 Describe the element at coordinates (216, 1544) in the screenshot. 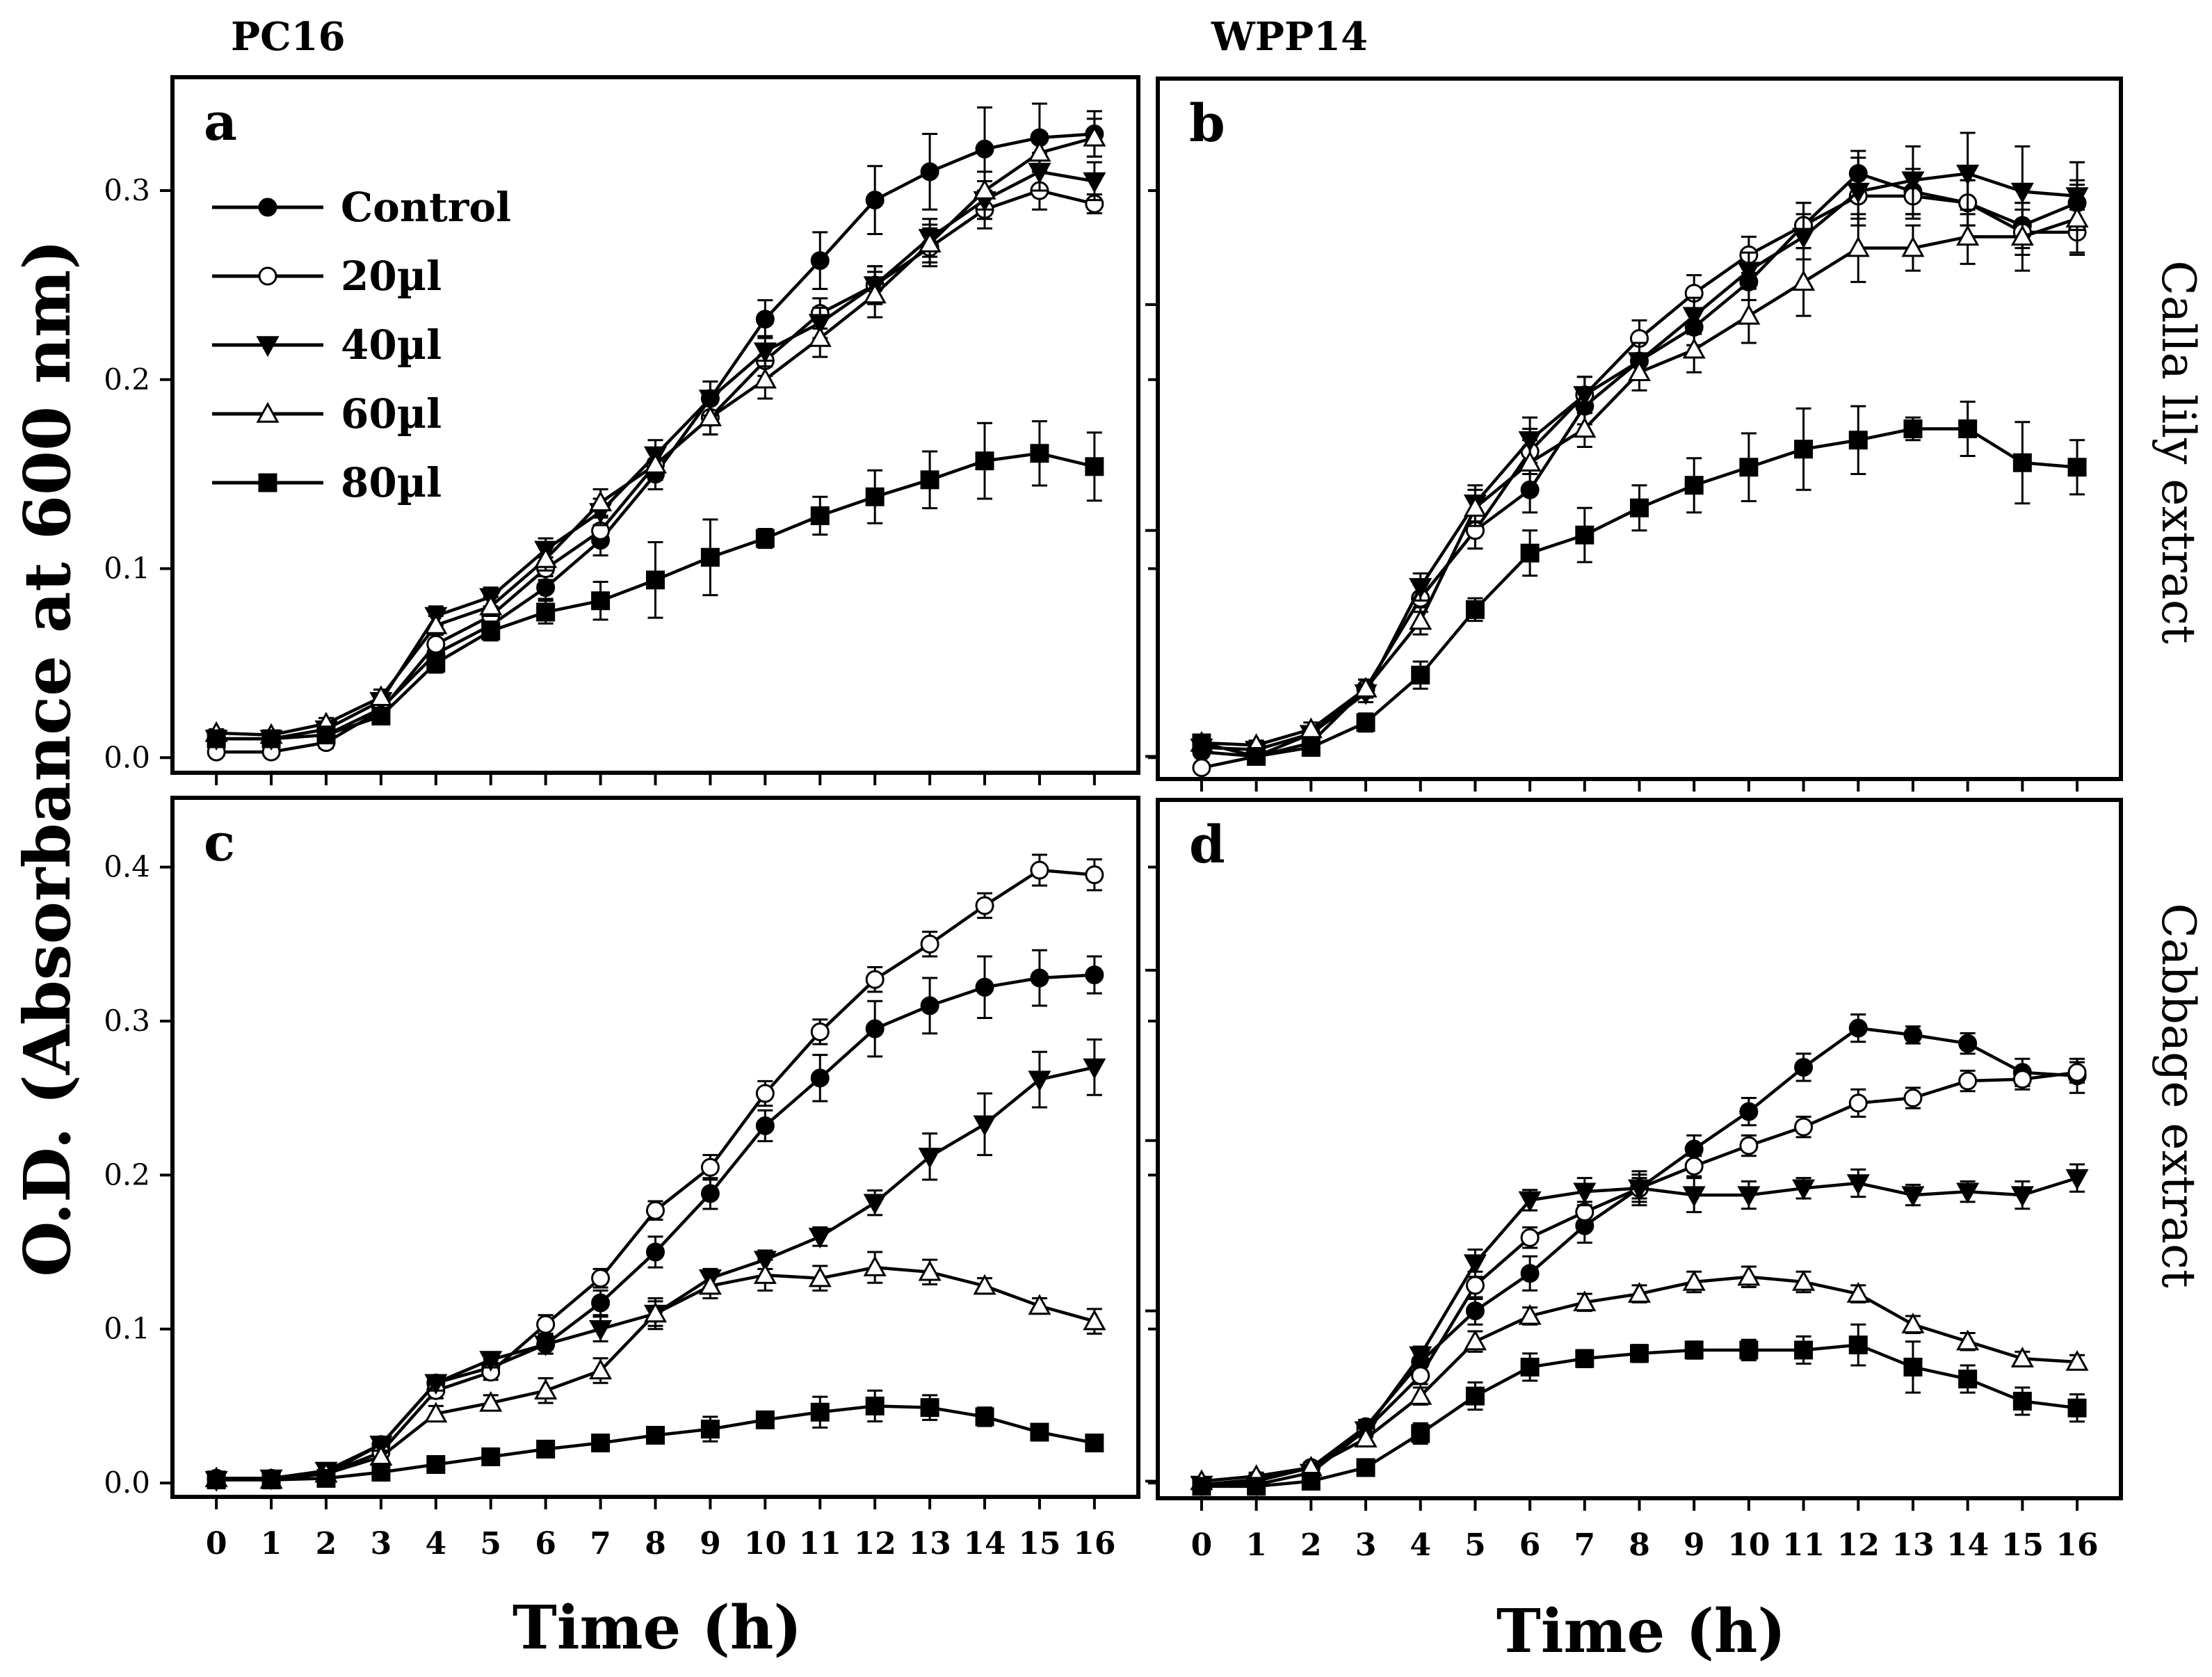

I see `panel-c-xtick-label: 0` at that location.